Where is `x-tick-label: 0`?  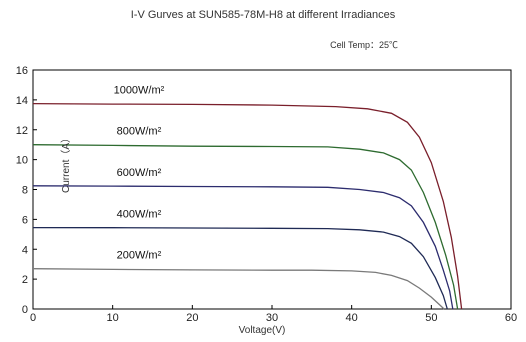
x-tick-label: 0 is located at coordinates (33, 318).